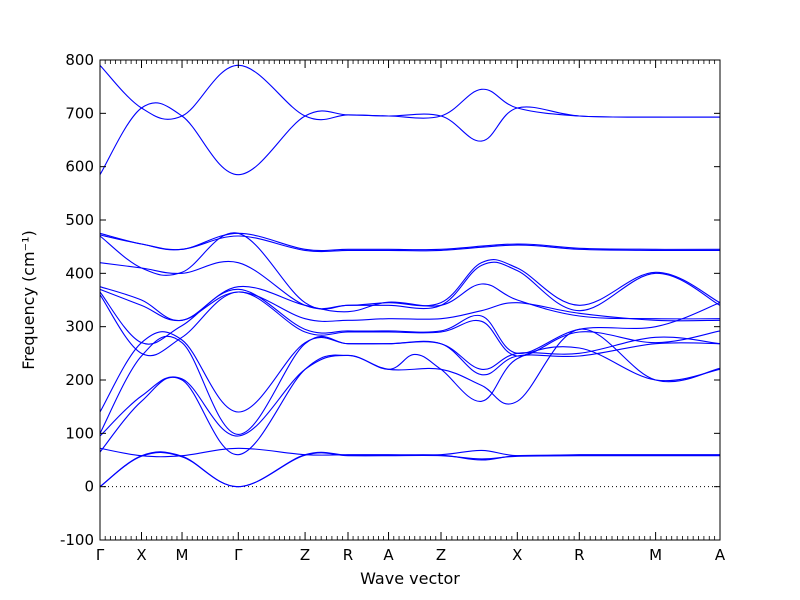 The width and height of the screenshot is (800, 600). I want to click on y-tick-label: 300, so click(79, 327).